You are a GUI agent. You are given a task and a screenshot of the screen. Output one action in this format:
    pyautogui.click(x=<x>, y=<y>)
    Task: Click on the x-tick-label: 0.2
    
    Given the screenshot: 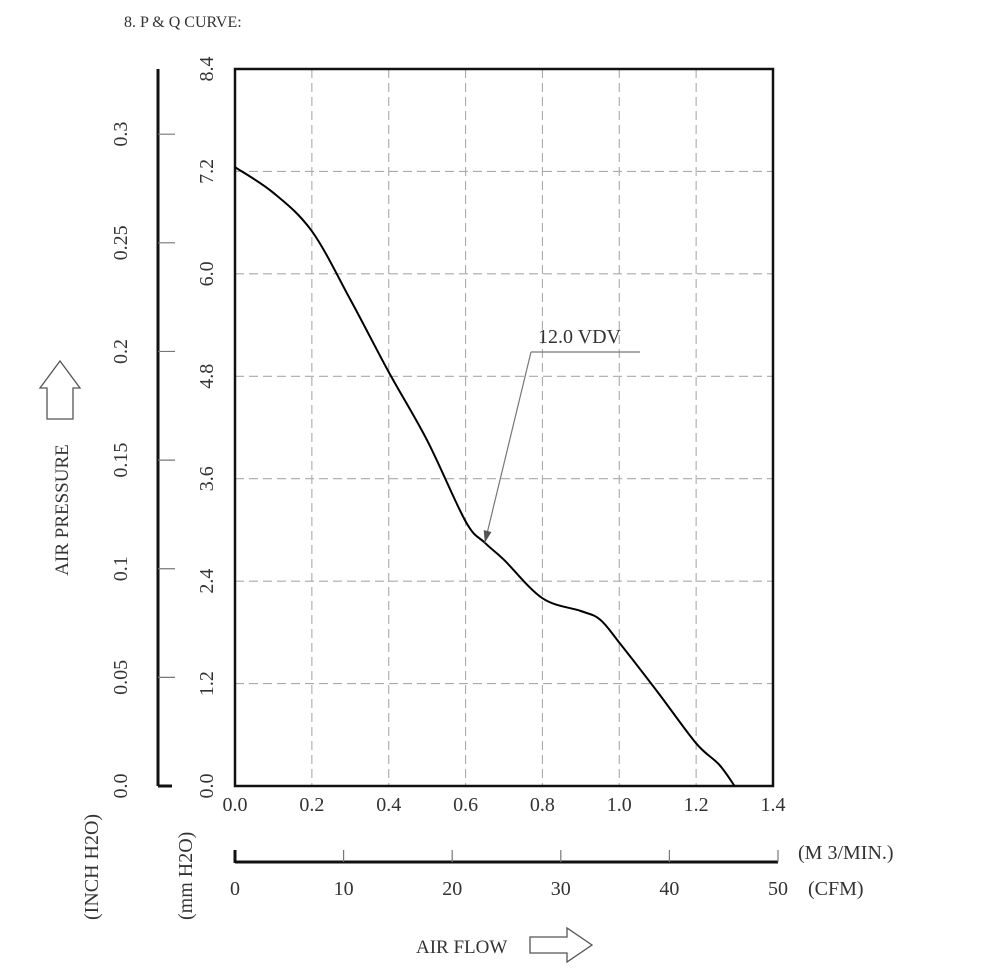 What is the action you would take?
    pyautogui.click(x=311, y=805)
    